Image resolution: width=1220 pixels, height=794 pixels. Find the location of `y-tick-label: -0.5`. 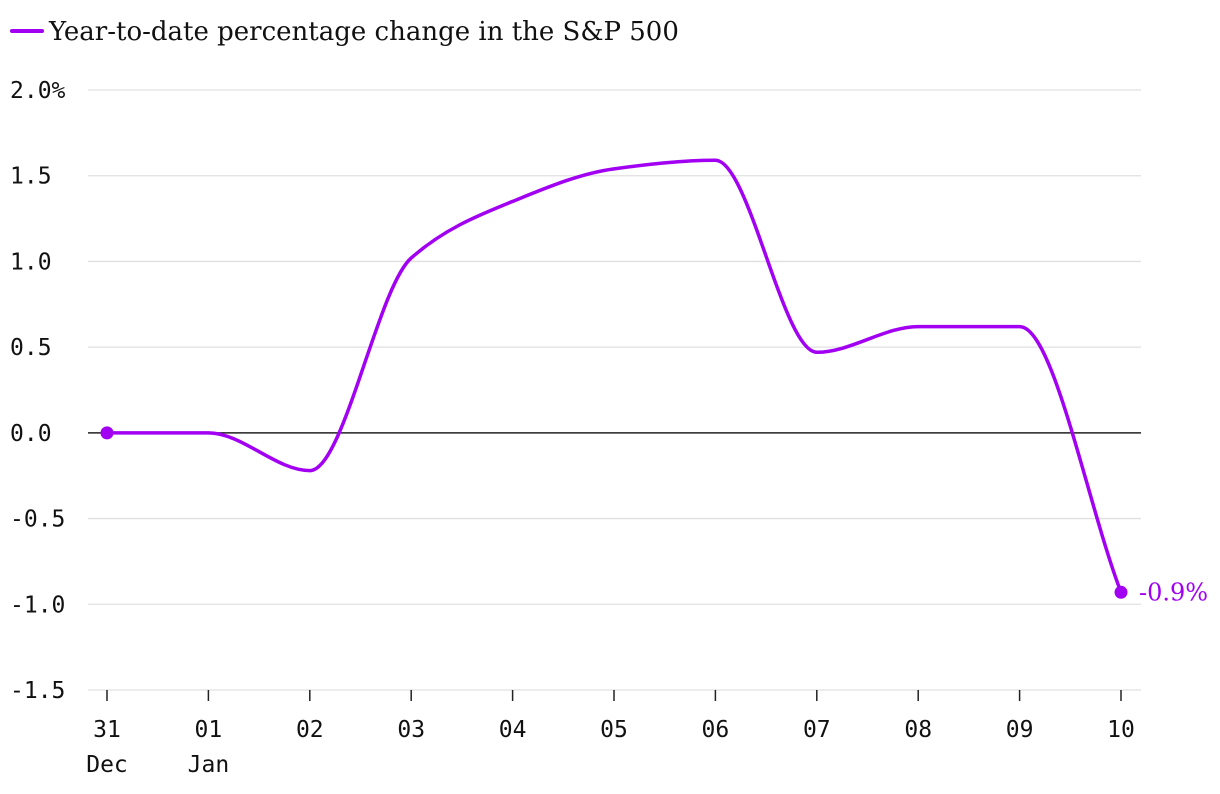

y-tick-label: -0.5 is located at coordinates (37, 520).